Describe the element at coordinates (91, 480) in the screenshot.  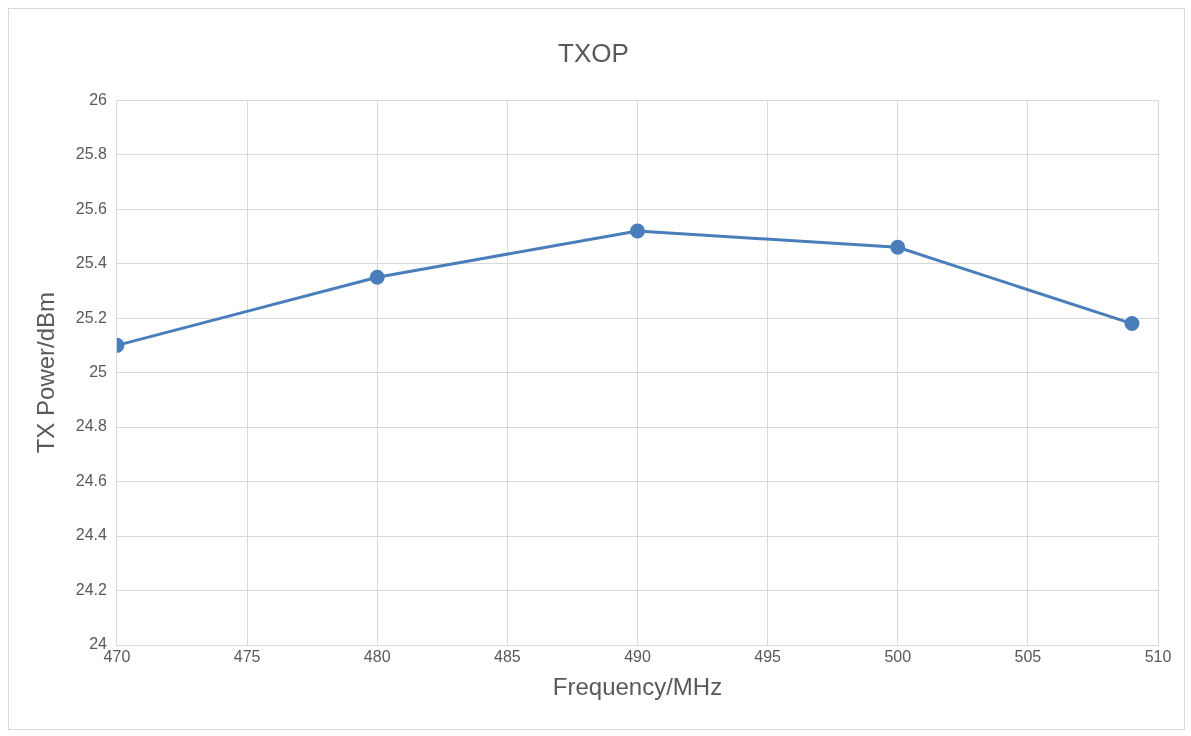
I see `y-tick-label: 24.6` at that location.